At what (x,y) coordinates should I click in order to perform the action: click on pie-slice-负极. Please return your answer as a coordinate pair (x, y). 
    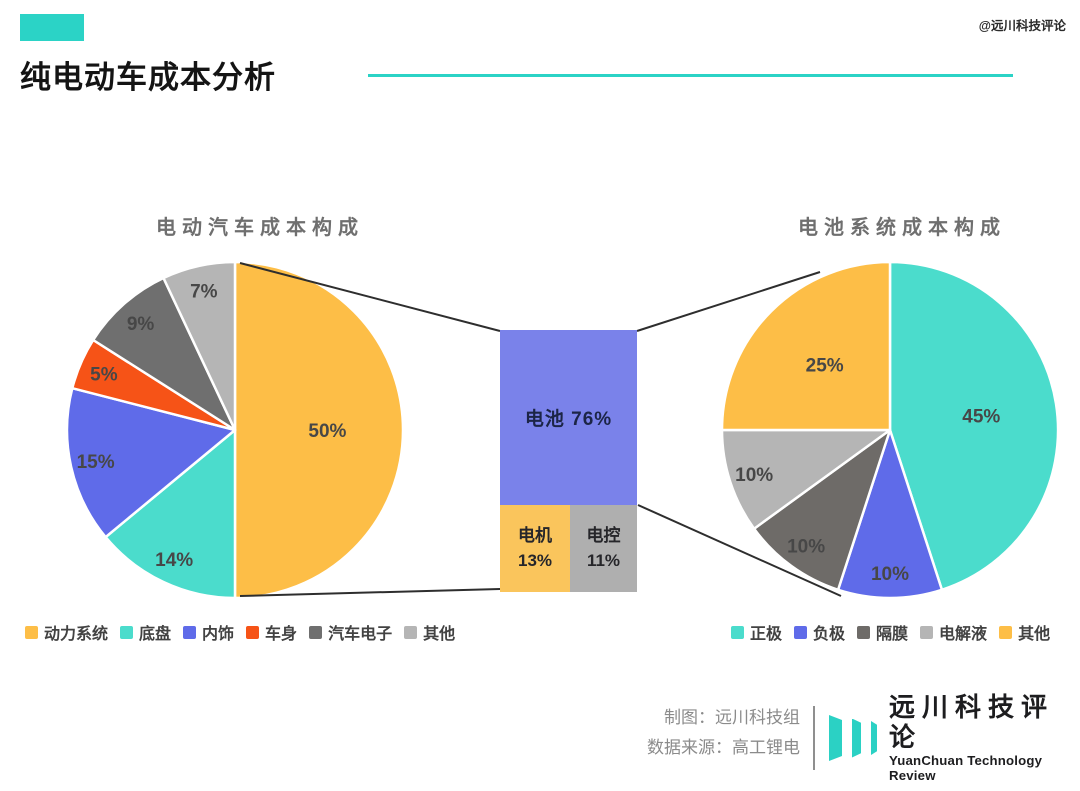
    Looking at the image, I should click on (890, 514).